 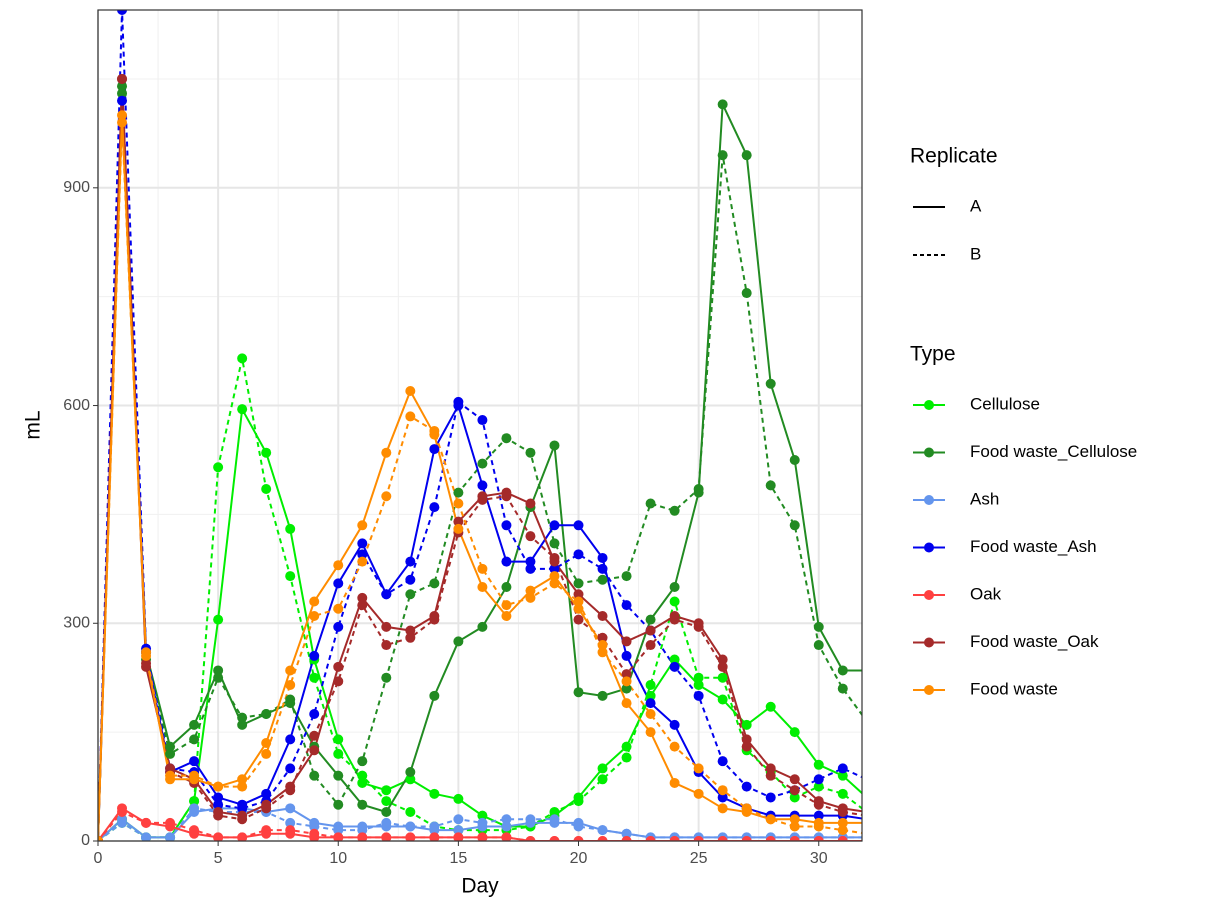 What do you see at coordinates (85, 840) in the screenshot?
I see `y-tick-label: 0` at bounding box center [85, 840].